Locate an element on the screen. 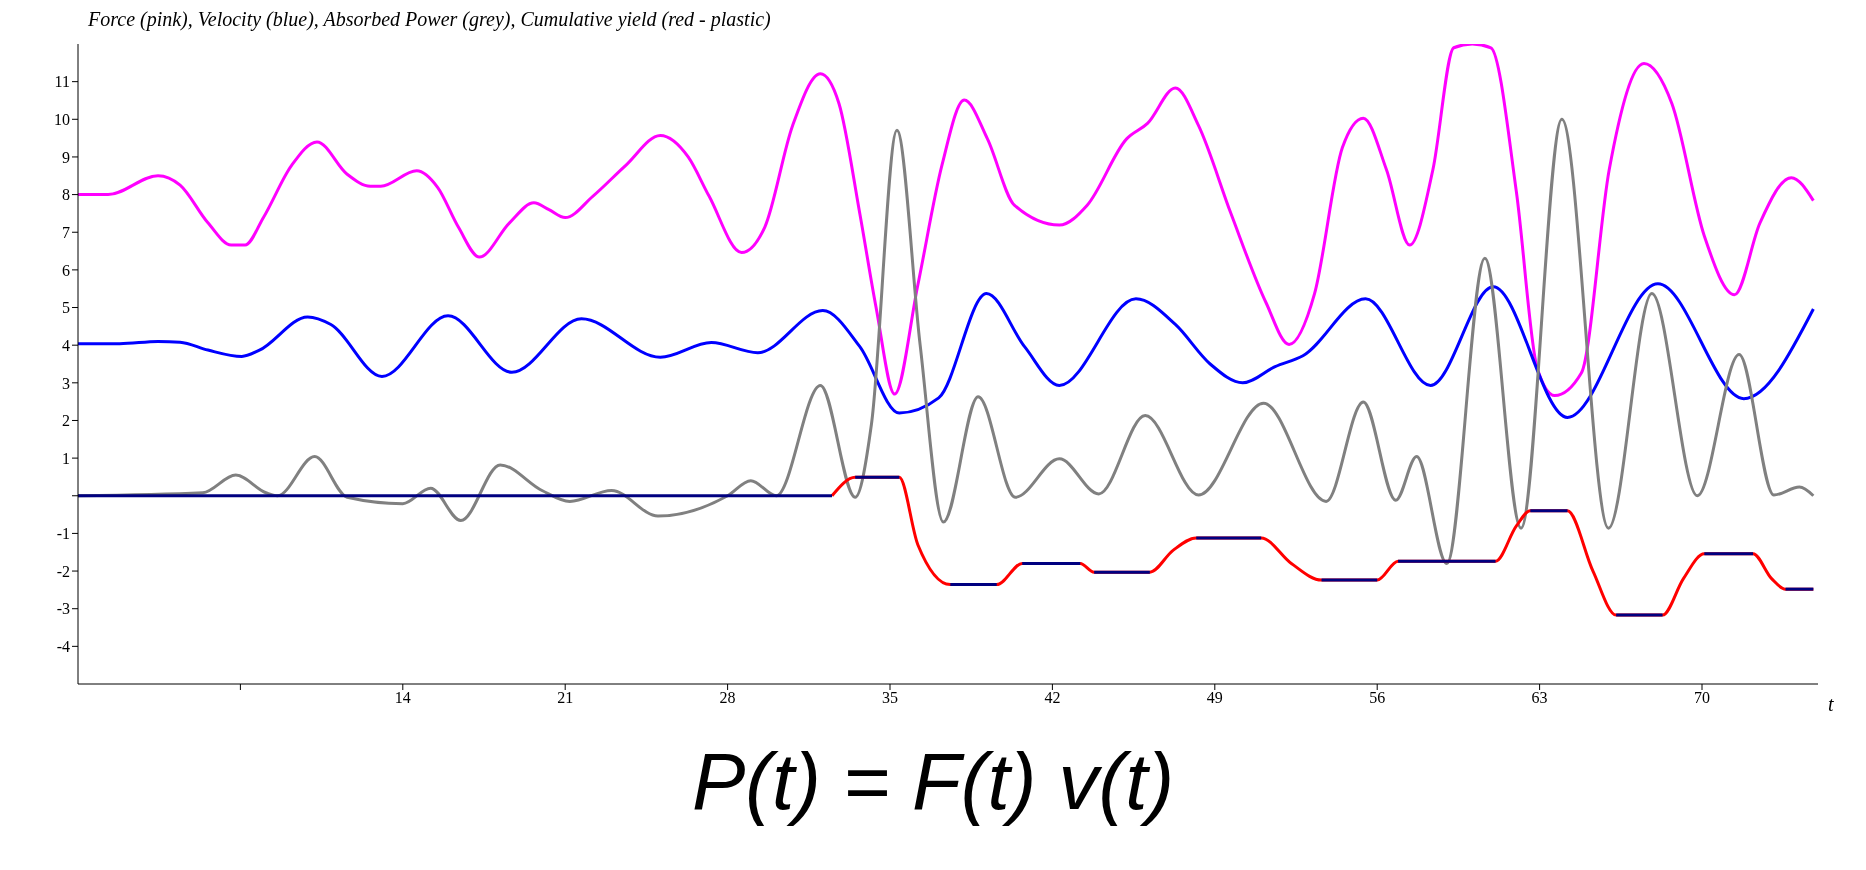 Image resolution: width=1866 pixels, height=870 pixels. x-tick-label: 42 is located at coordinates (1052, 698).